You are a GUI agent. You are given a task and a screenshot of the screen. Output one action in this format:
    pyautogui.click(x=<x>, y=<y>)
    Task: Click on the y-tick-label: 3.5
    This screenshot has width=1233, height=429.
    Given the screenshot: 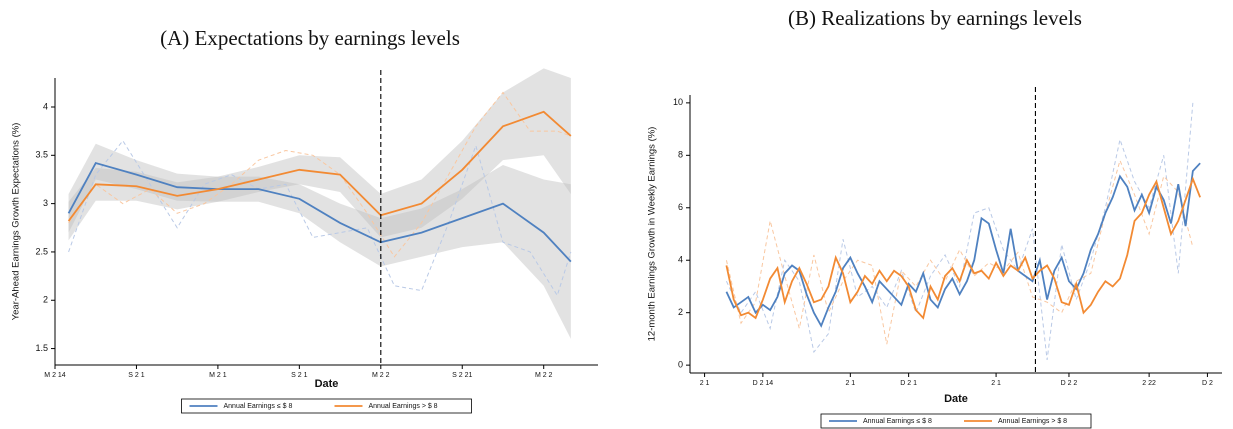 What is the action you would take?
    pyautogui.click(x=41, y=155)
    